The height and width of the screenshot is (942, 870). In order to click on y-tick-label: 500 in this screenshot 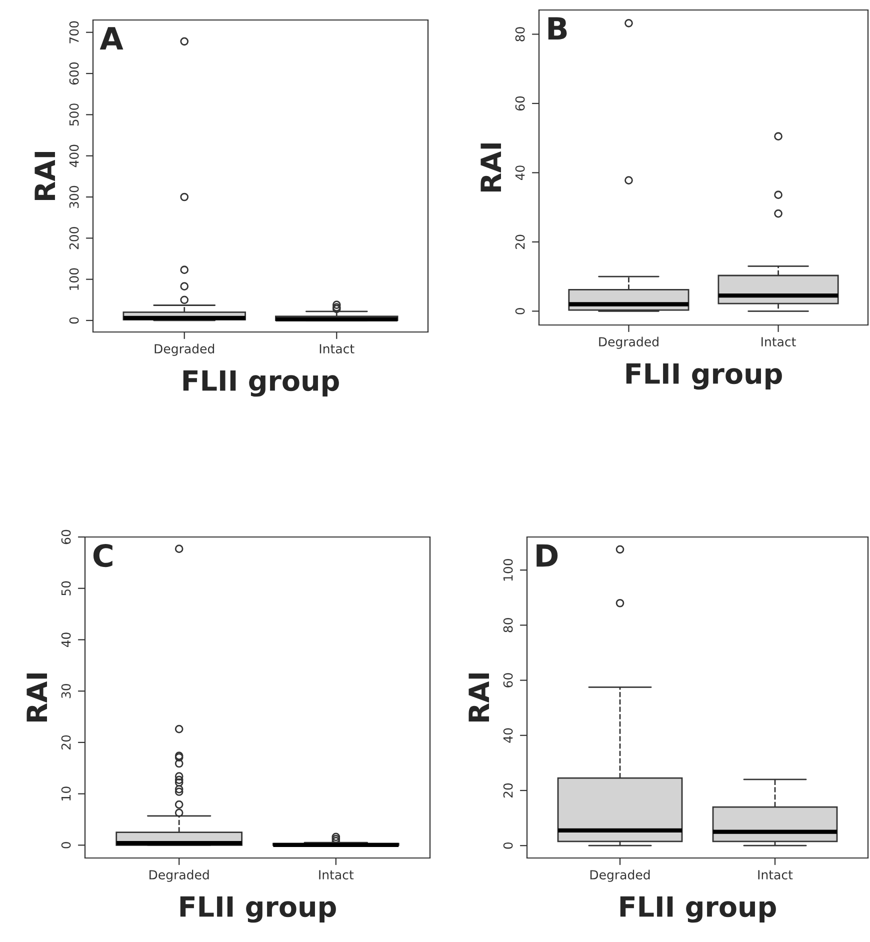, I will do `click(74, 115)`.